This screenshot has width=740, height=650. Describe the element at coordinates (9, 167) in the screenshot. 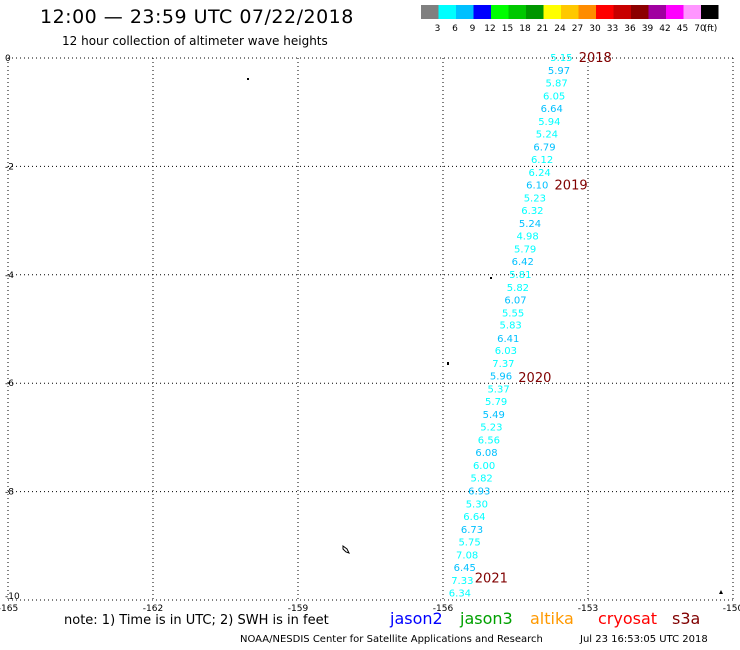

I see `y-tick-label: -2` at that location.